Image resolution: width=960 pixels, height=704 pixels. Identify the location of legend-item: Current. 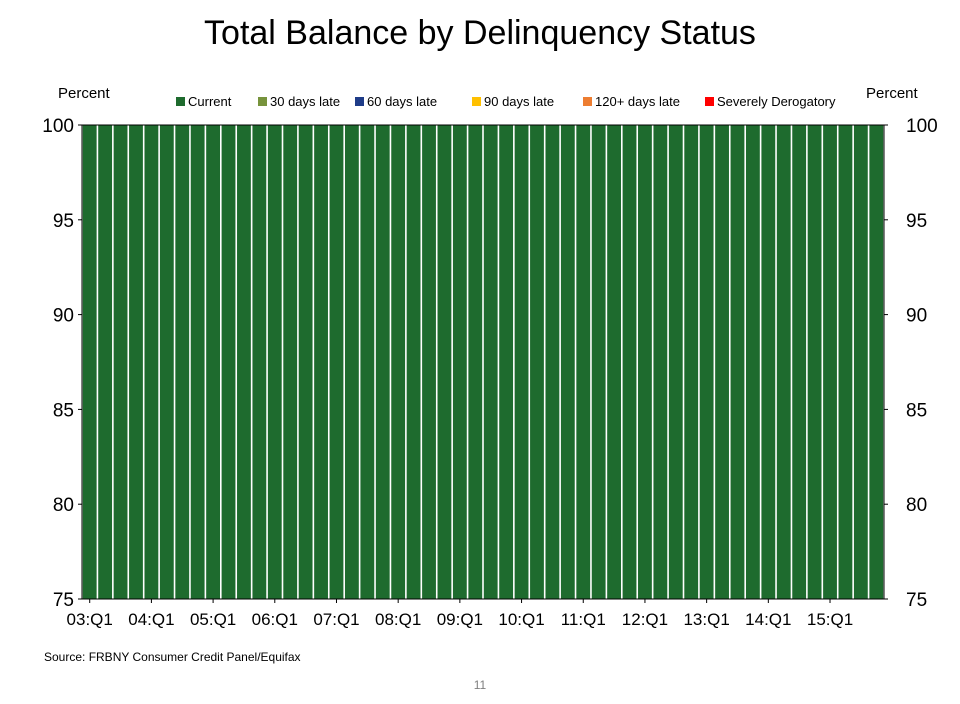
(204, 101).